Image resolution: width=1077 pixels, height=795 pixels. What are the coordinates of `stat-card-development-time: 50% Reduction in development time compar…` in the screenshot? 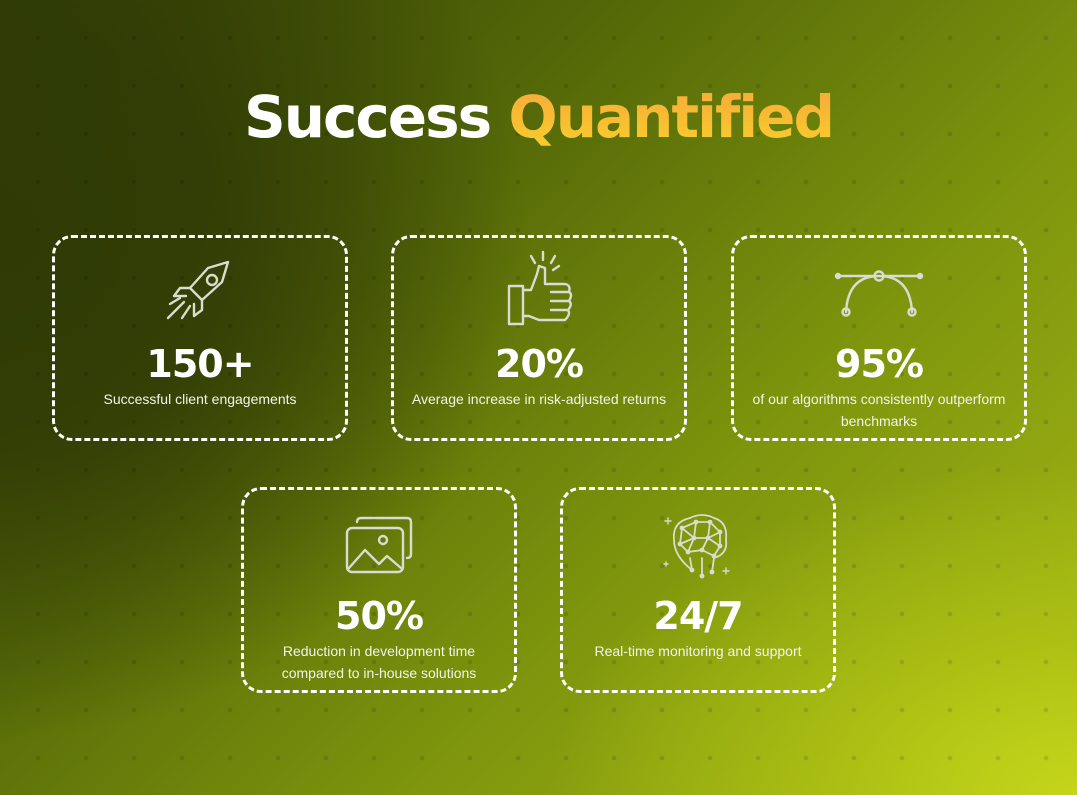 It's located at (379, 590).